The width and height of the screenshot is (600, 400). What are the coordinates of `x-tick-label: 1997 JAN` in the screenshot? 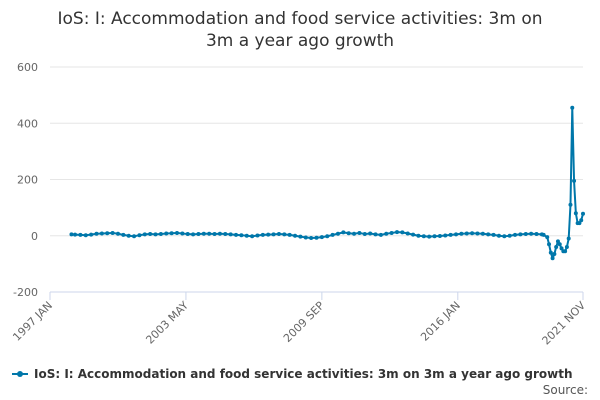 It's located at (32, 321).